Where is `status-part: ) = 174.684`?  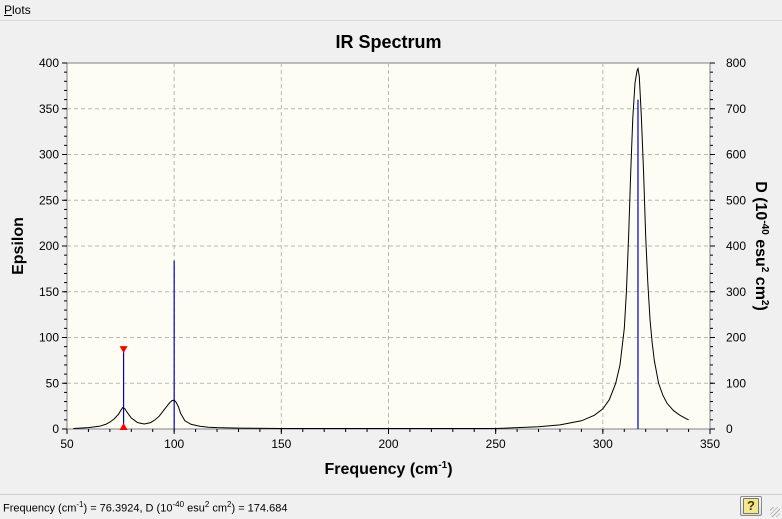 status-part: ) = 174.684 is located at coordinates (259, 508).